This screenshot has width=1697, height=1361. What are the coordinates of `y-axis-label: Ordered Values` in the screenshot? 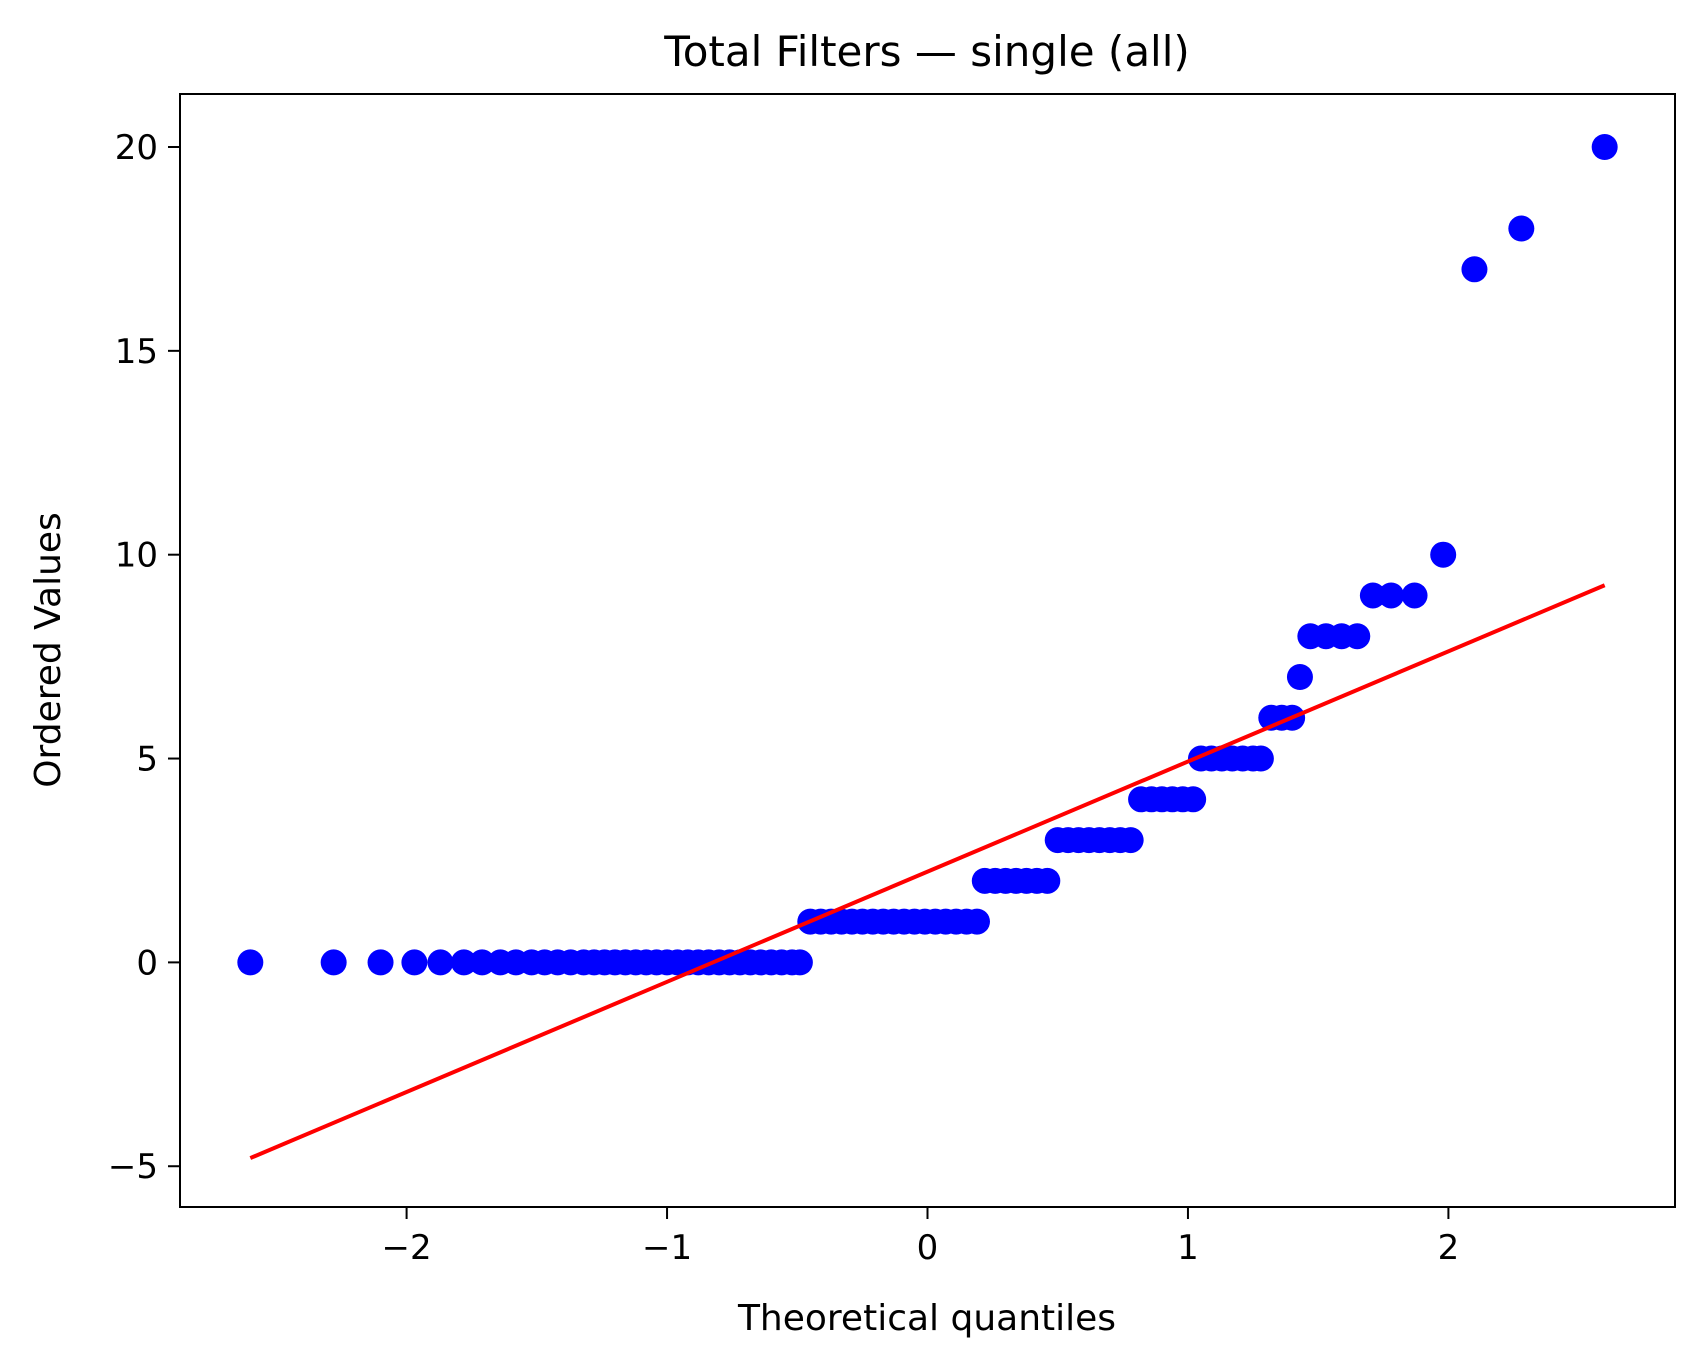 It's located at (48, 650).